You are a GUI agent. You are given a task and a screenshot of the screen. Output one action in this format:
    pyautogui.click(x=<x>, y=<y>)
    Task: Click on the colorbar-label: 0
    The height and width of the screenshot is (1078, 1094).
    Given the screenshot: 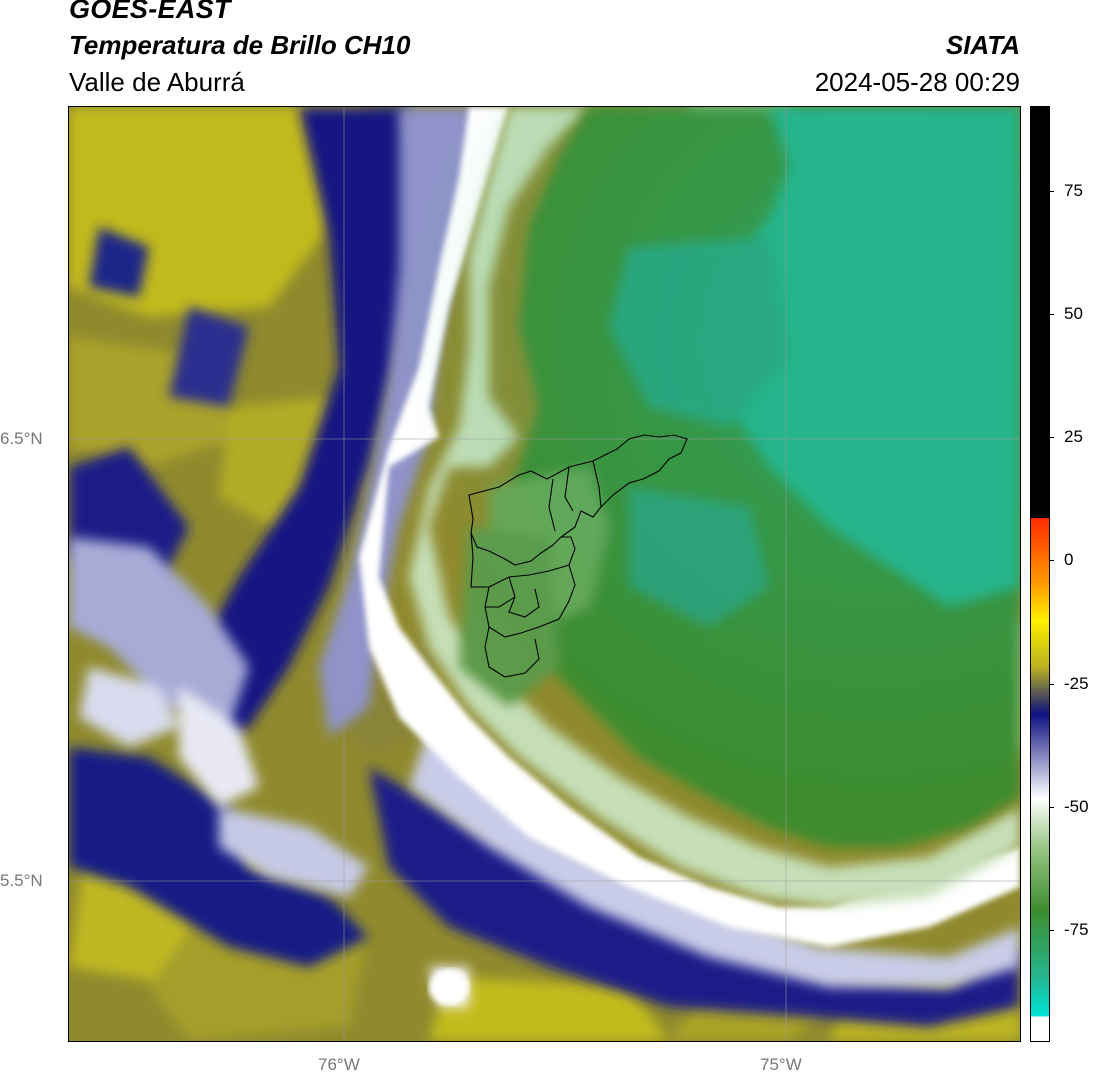 What is the action you would take?
    pyautogui.click(x=1069, y=559)
    